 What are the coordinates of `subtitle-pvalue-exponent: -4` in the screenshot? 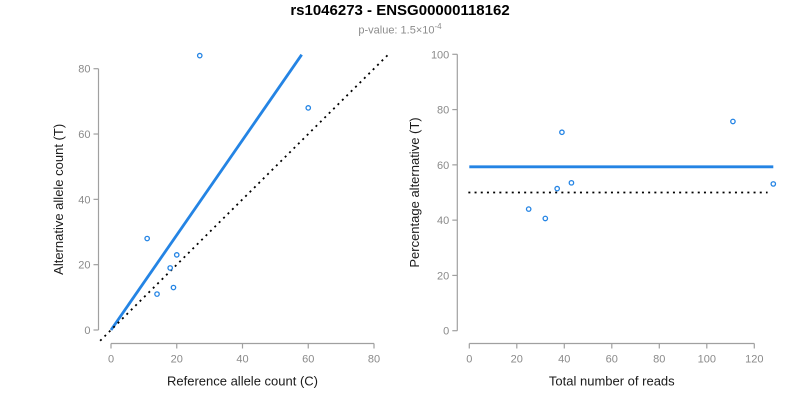 It's located at (438, 26).